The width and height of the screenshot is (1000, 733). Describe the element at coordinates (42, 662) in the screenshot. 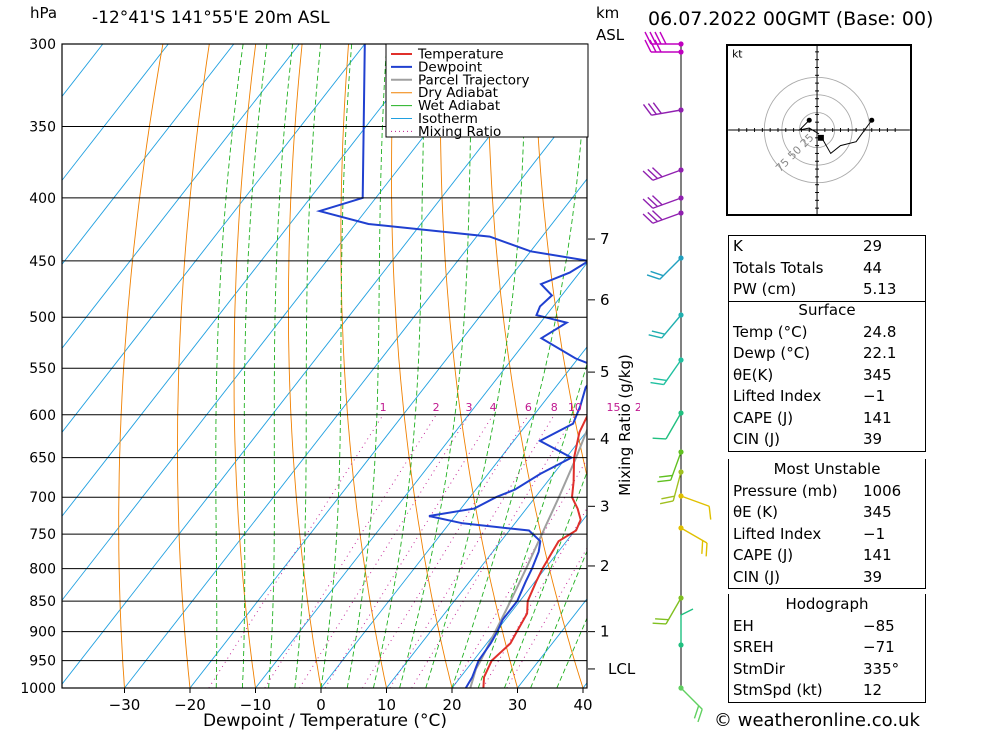

I see `pressure-tick-label: 950` at that location.